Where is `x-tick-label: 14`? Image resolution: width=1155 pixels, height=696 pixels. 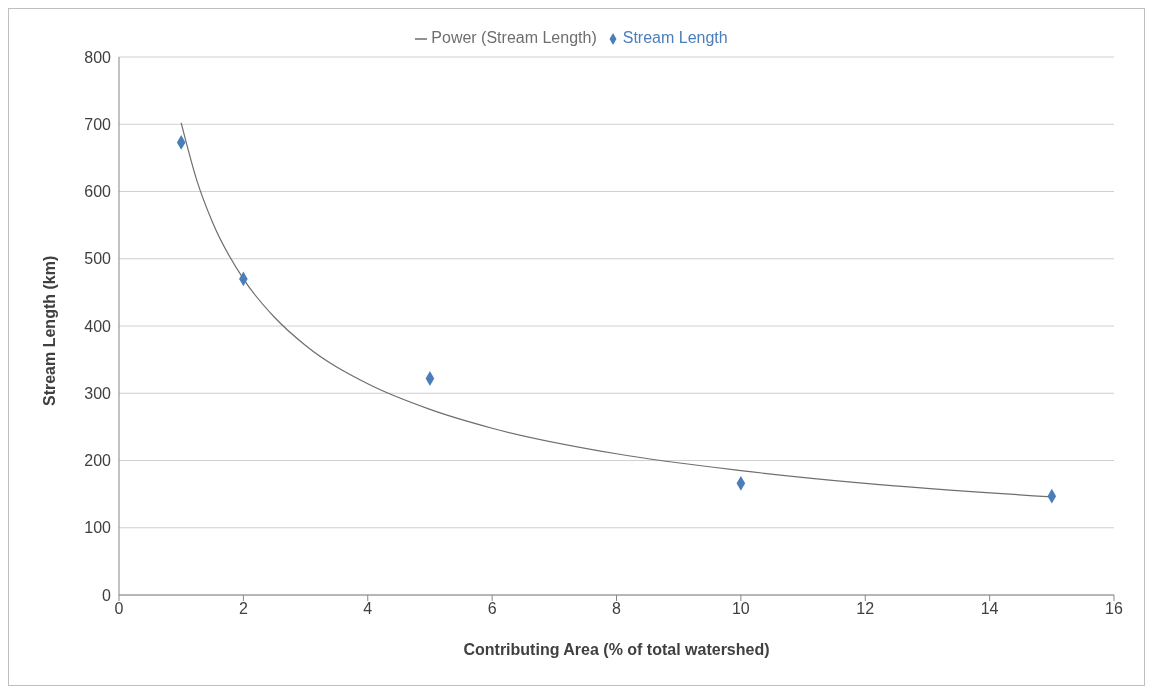 x-tick-label: 14 is located at coordinates (989, 609).